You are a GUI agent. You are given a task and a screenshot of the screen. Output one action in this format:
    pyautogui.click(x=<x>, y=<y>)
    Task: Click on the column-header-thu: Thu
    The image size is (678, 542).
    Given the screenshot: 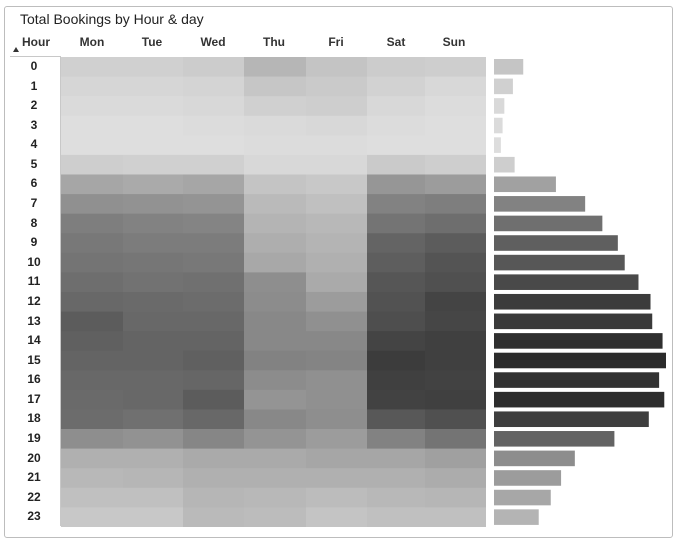 What is the action you would take?
    pyautogui.click(x=274, y=42)
    